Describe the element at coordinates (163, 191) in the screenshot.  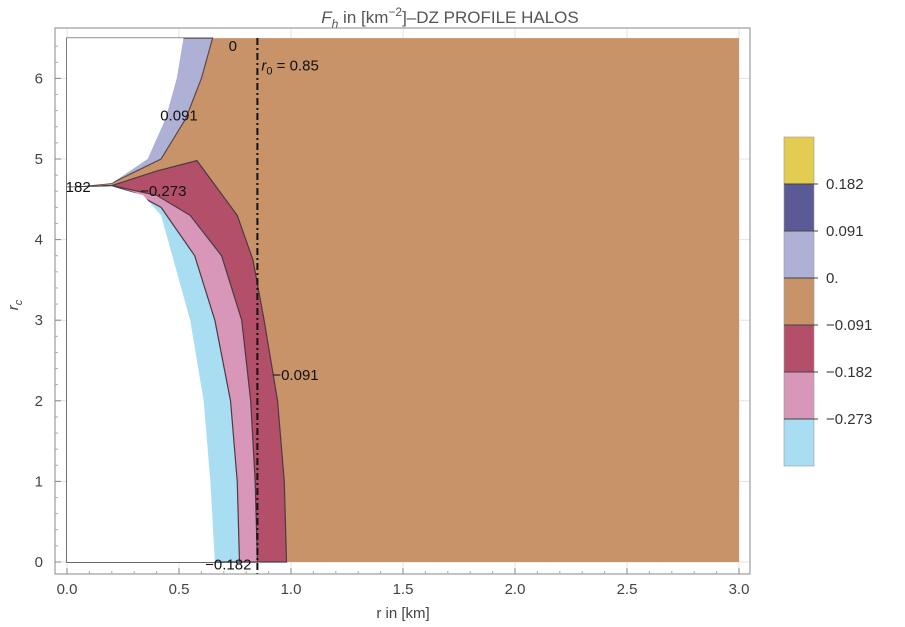
I see `contour-label-3: −0.273` at that location.